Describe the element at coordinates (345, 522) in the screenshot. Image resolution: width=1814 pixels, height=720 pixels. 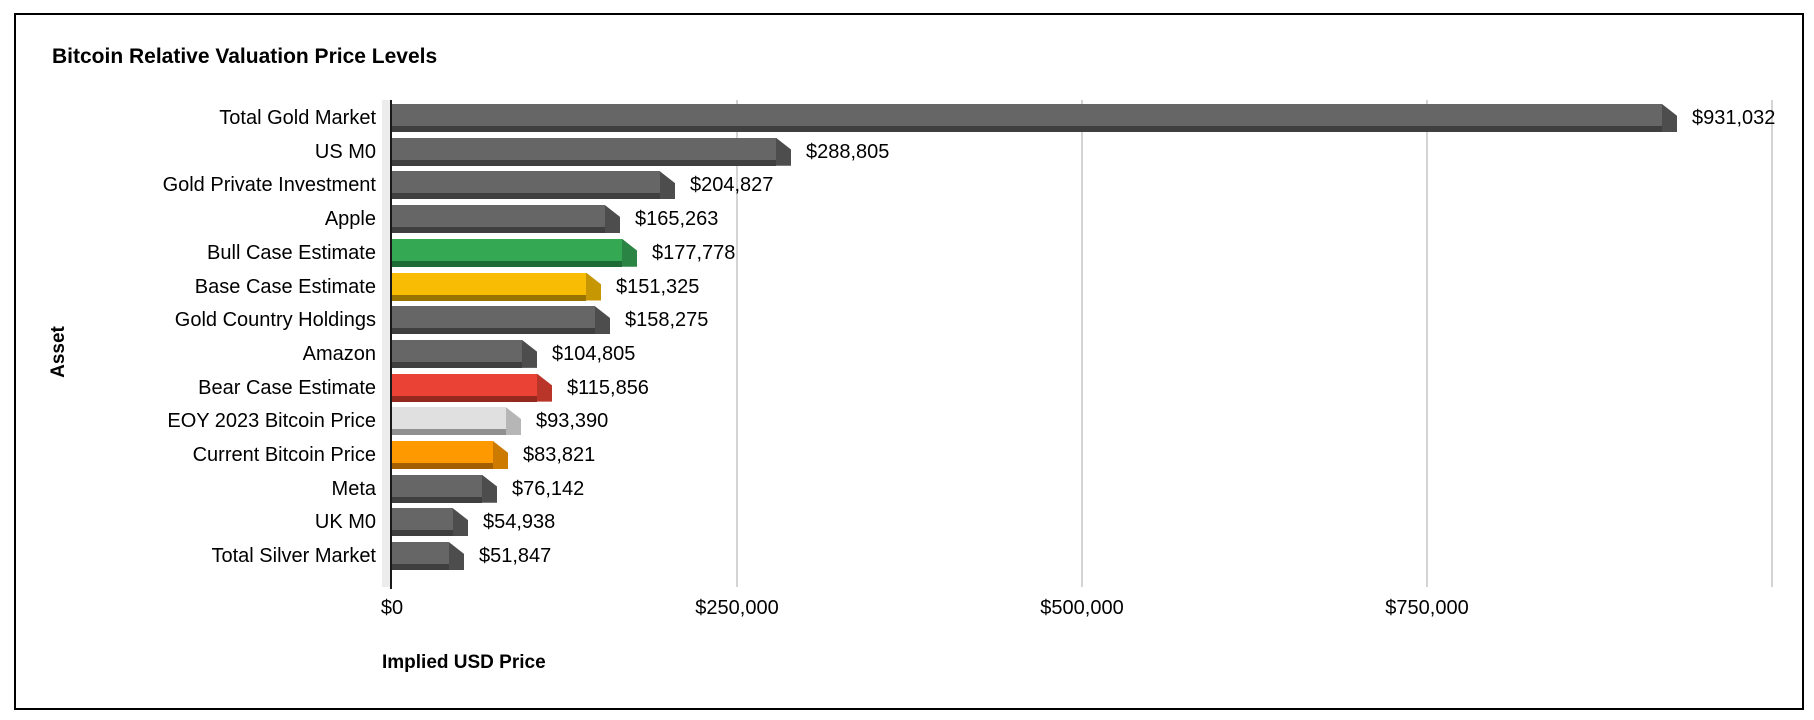
I see `category-label: UK M0` at that location.